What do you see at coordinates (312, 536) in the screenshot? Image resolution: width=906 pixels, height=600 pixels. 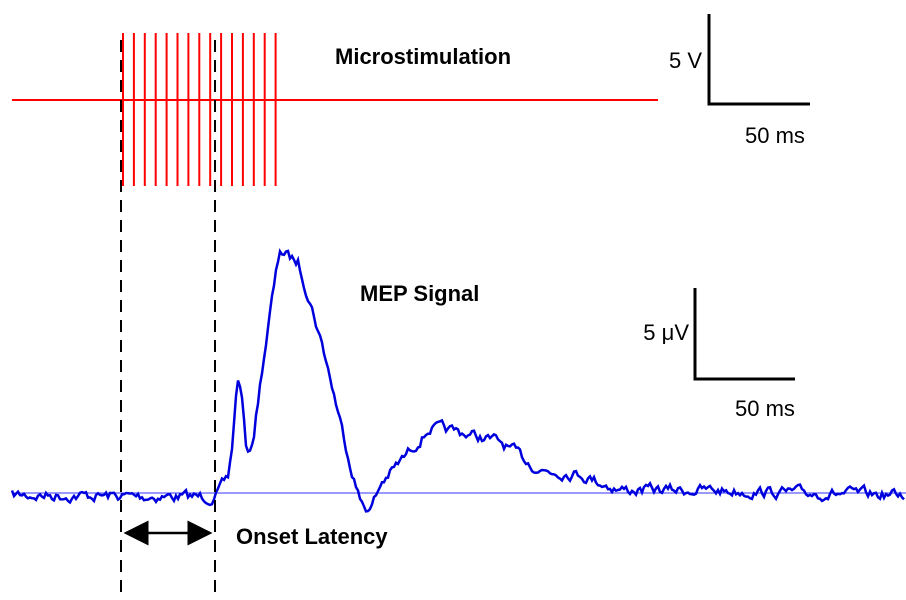 I see `annotation: Onset Latency` at bounding box center [312, 536].